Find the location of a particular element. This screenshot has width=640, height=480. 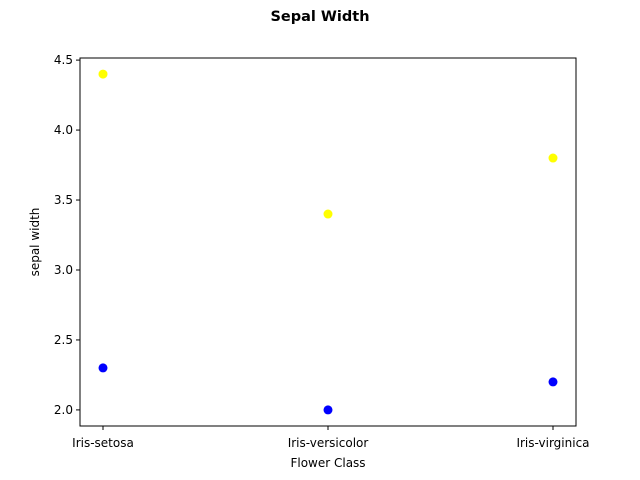

y-axis-ticks: 2.0 2.5 3.0 3.5 4.0 4.5 is located at coordinates (67, 235).